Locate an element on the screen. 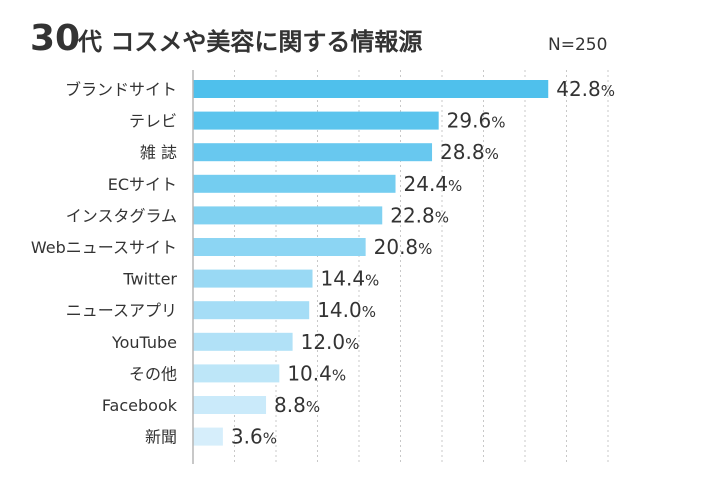  sample-size-label: N=250 is located at coordinates (577, 45).